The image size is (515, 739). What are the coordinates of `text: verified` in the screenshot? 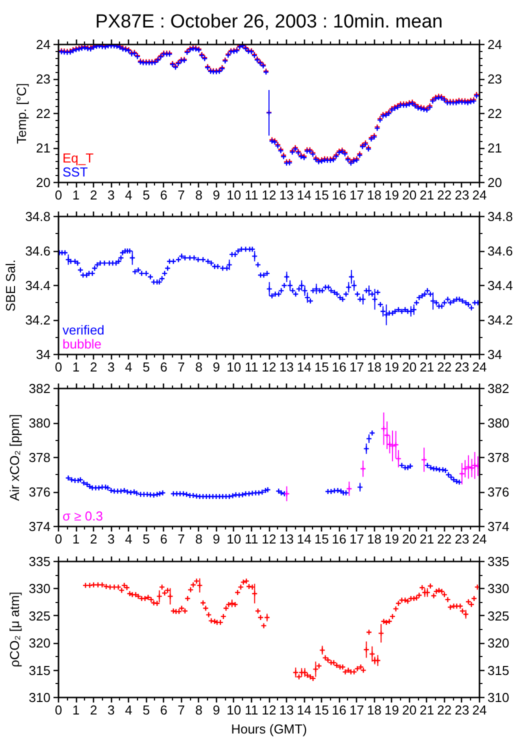 It's located at (83, 330).